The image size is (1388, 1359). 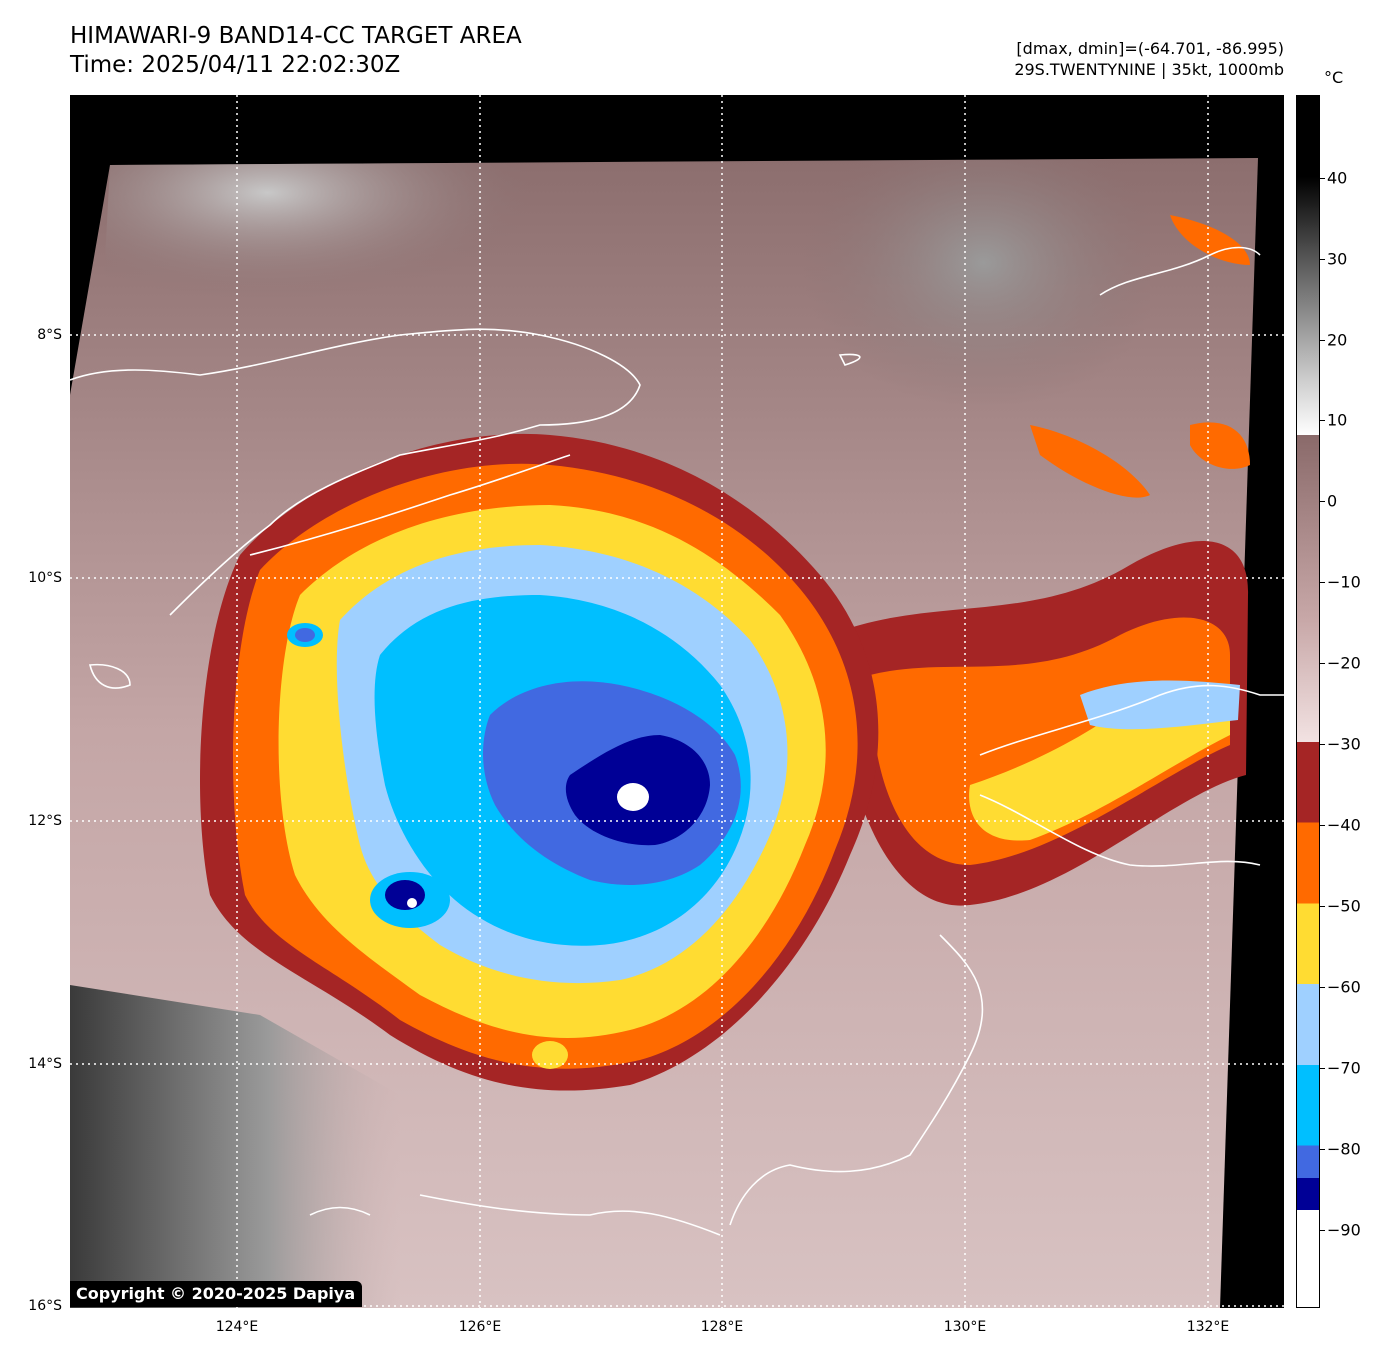 I want to click on colorbar-label-10: 10, so click(x=1337, y=420).